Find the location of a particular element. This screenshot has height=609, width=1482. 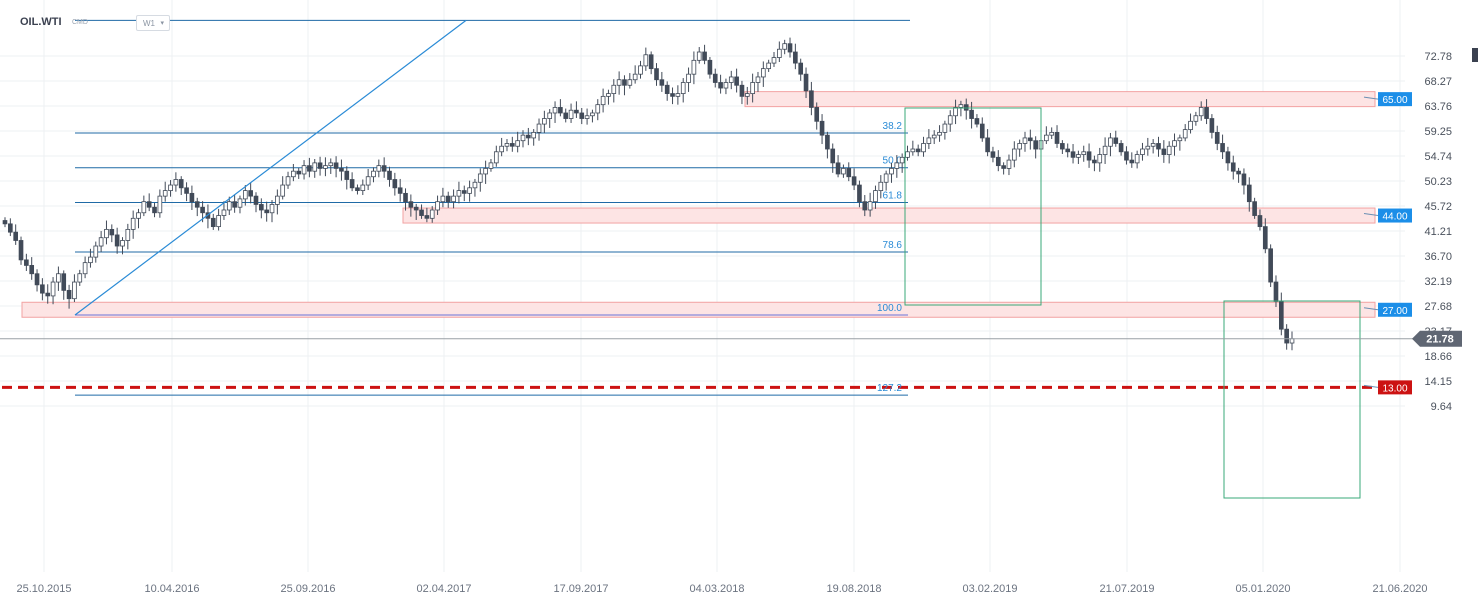

x-tick-label: 25.09.2016 is located at coordinates (307, 589).